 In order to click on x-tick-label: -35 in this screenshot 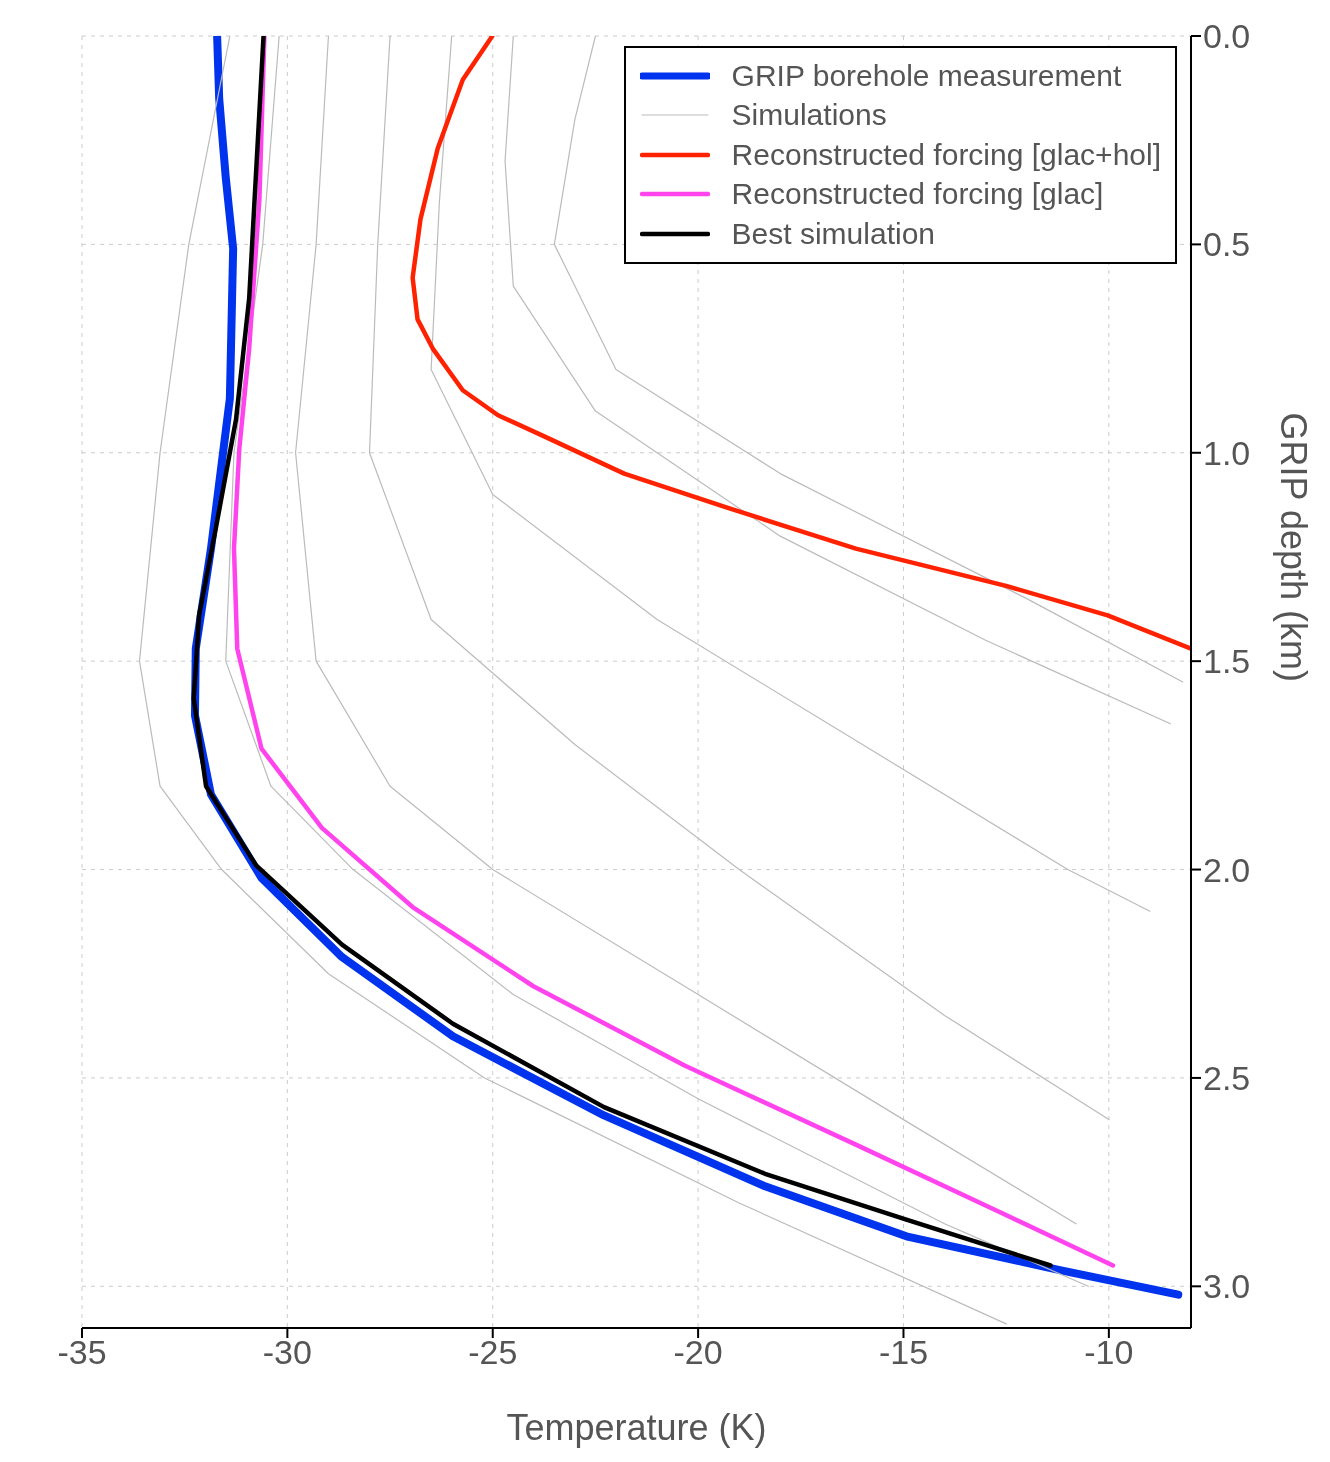, I will do `click(82, 1352)`.